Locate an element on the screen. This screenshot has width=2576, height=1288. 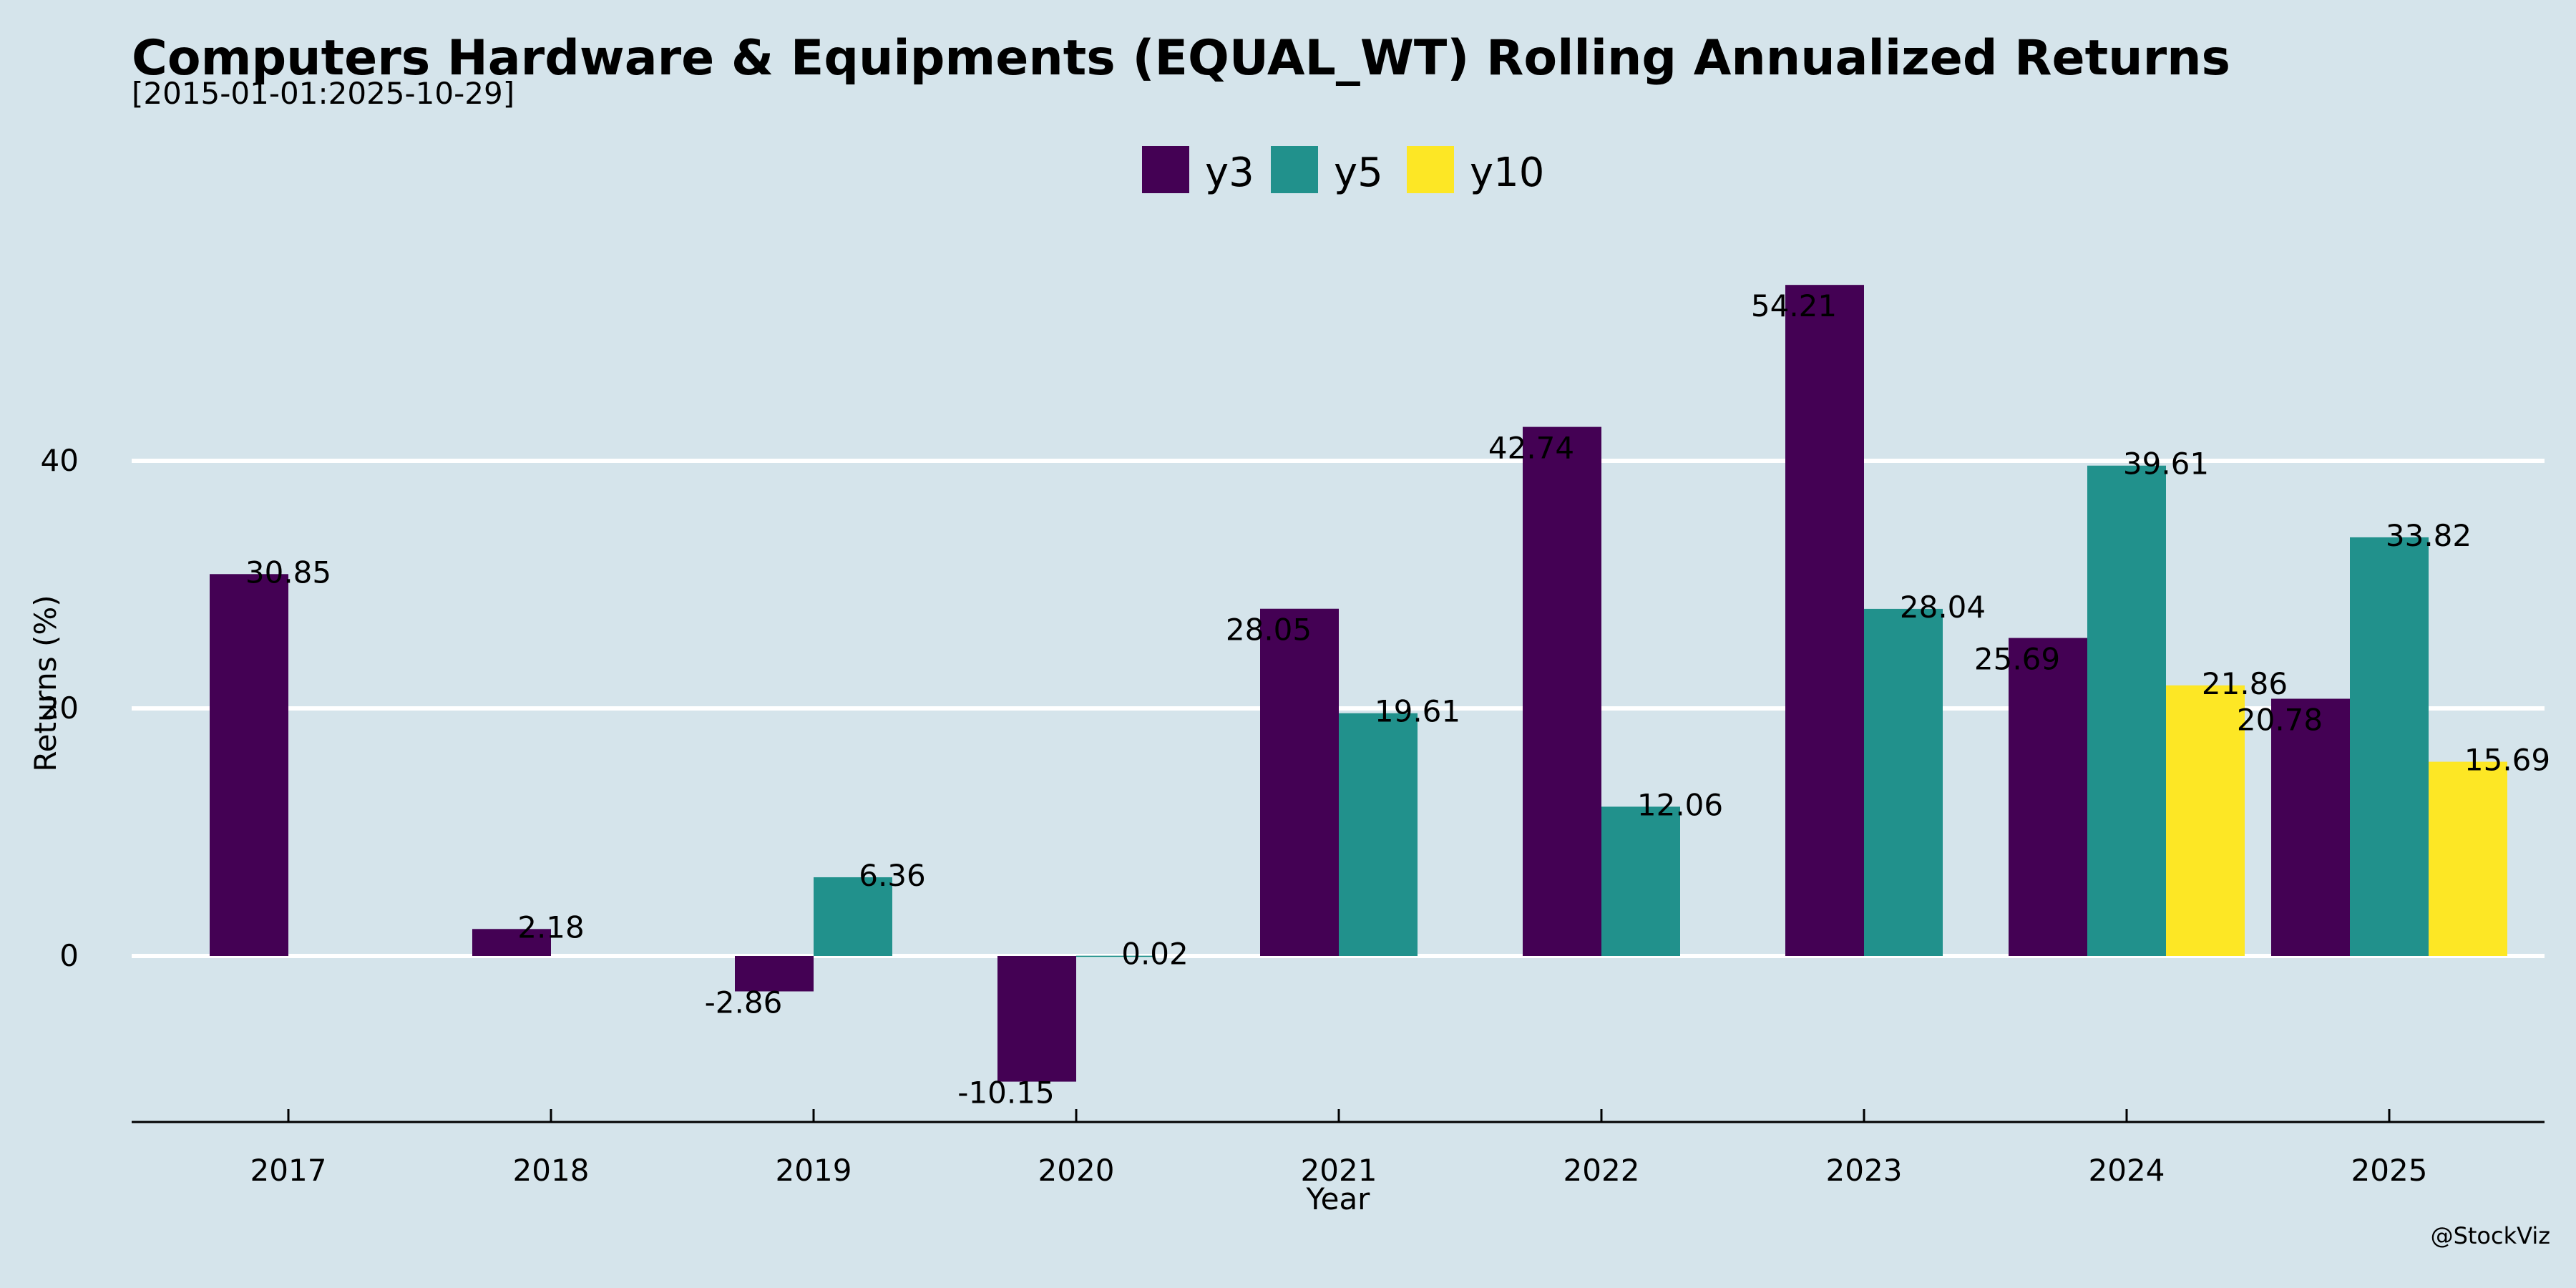
data-label-y5-2021: 19.61 is located at coordinates (1417, 711).